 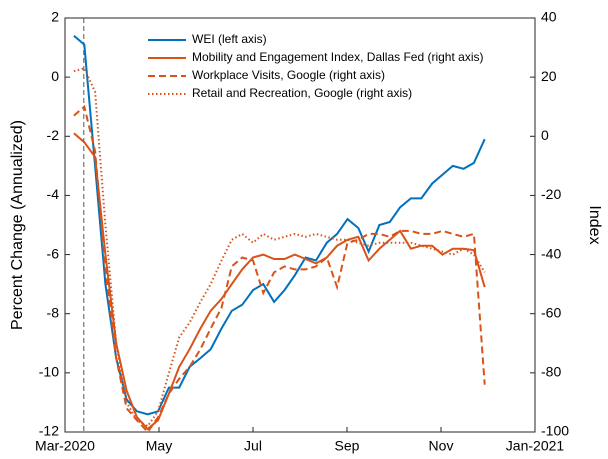 What do you see at coordinates (551, 194) in the screenshot?
I see `y2-tick-label: -20` at bounding box center [551, 194].